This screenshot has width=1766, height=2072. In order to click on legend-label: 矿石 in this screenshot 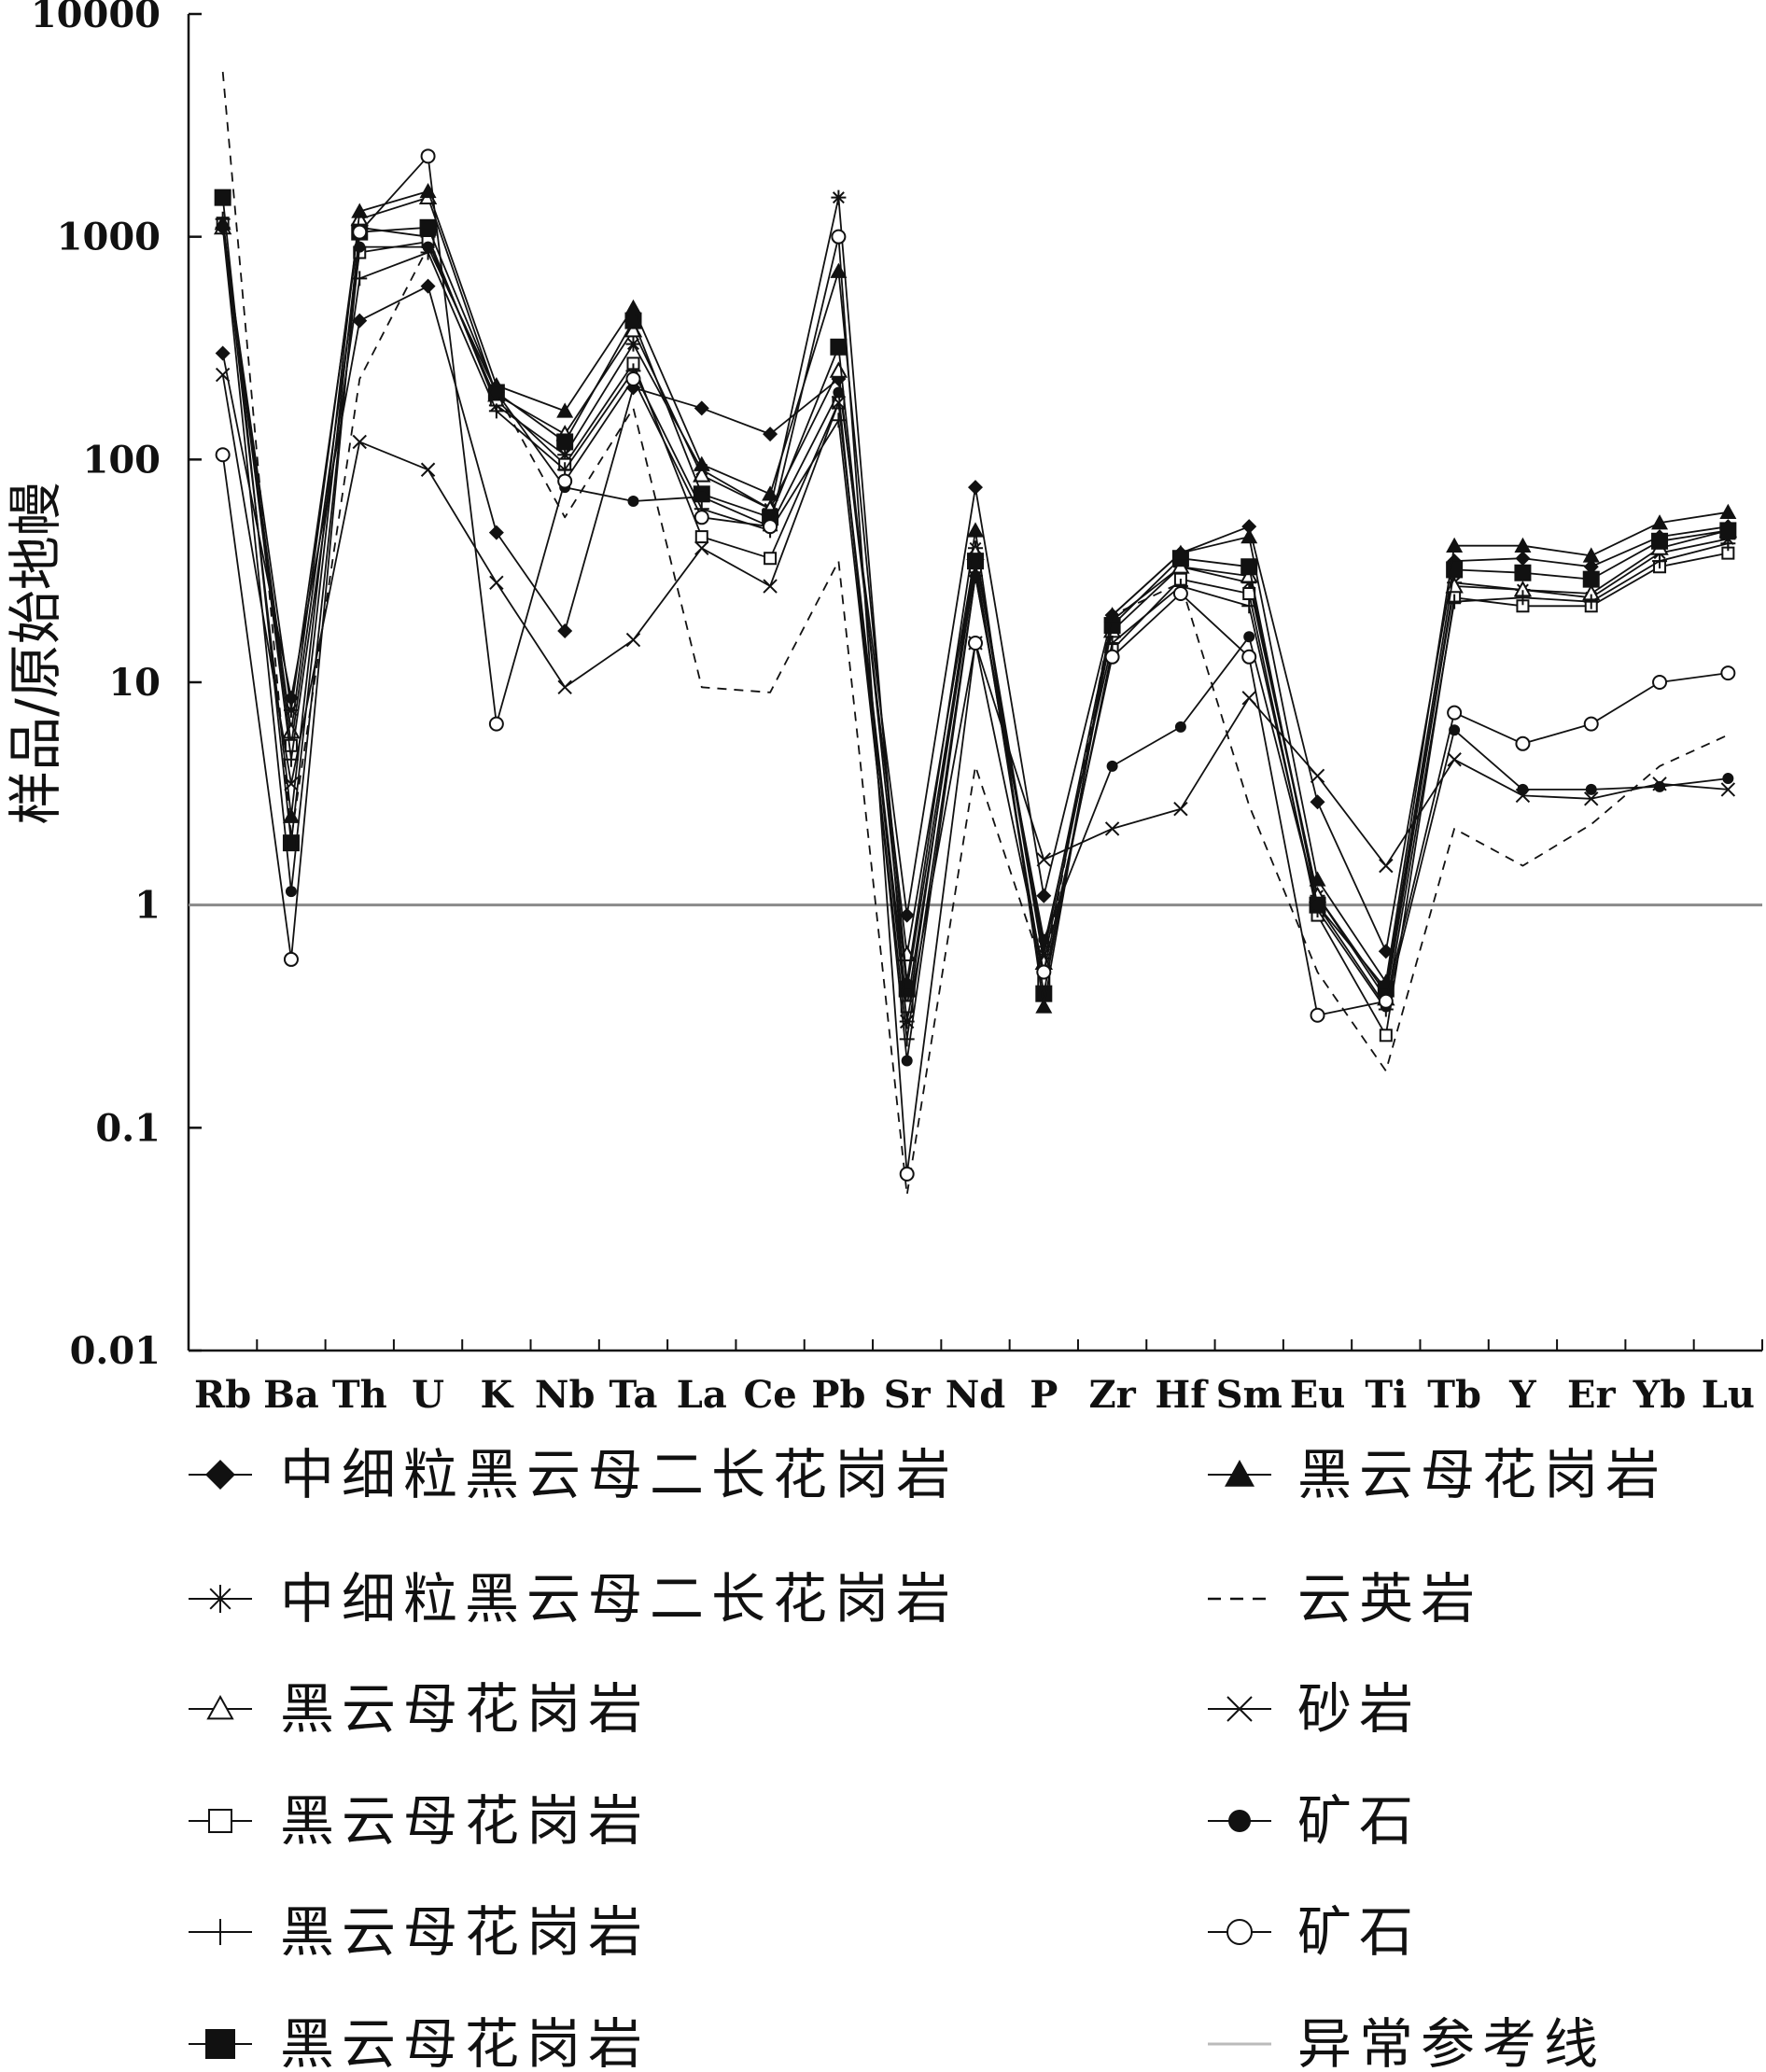, I will do `click(1359, 1932)`.